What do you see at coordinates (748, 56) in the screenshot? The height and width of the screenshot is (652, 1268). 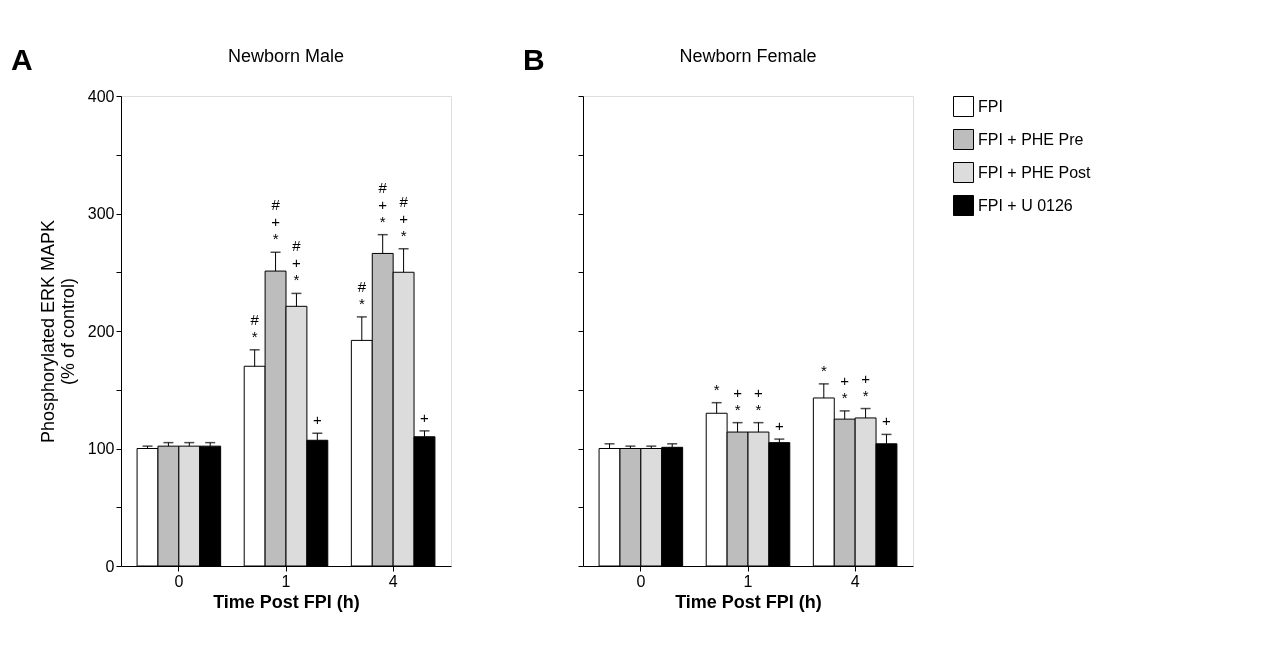 I see `chart-title: Newborn Female` at bounding box center [748, 56].